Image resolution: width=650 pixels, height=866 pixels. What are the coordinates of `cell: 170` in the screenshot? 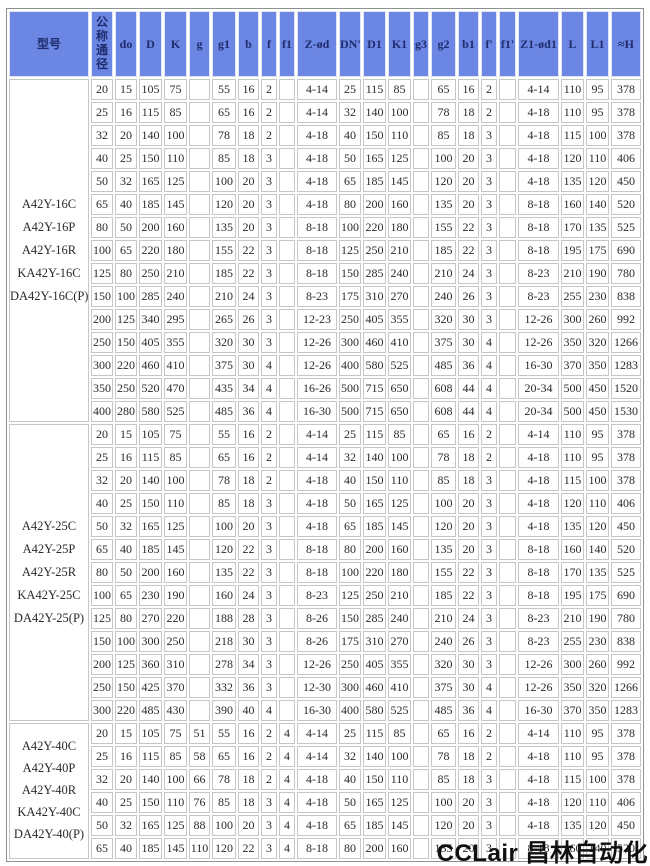 It's located at (572, 227).